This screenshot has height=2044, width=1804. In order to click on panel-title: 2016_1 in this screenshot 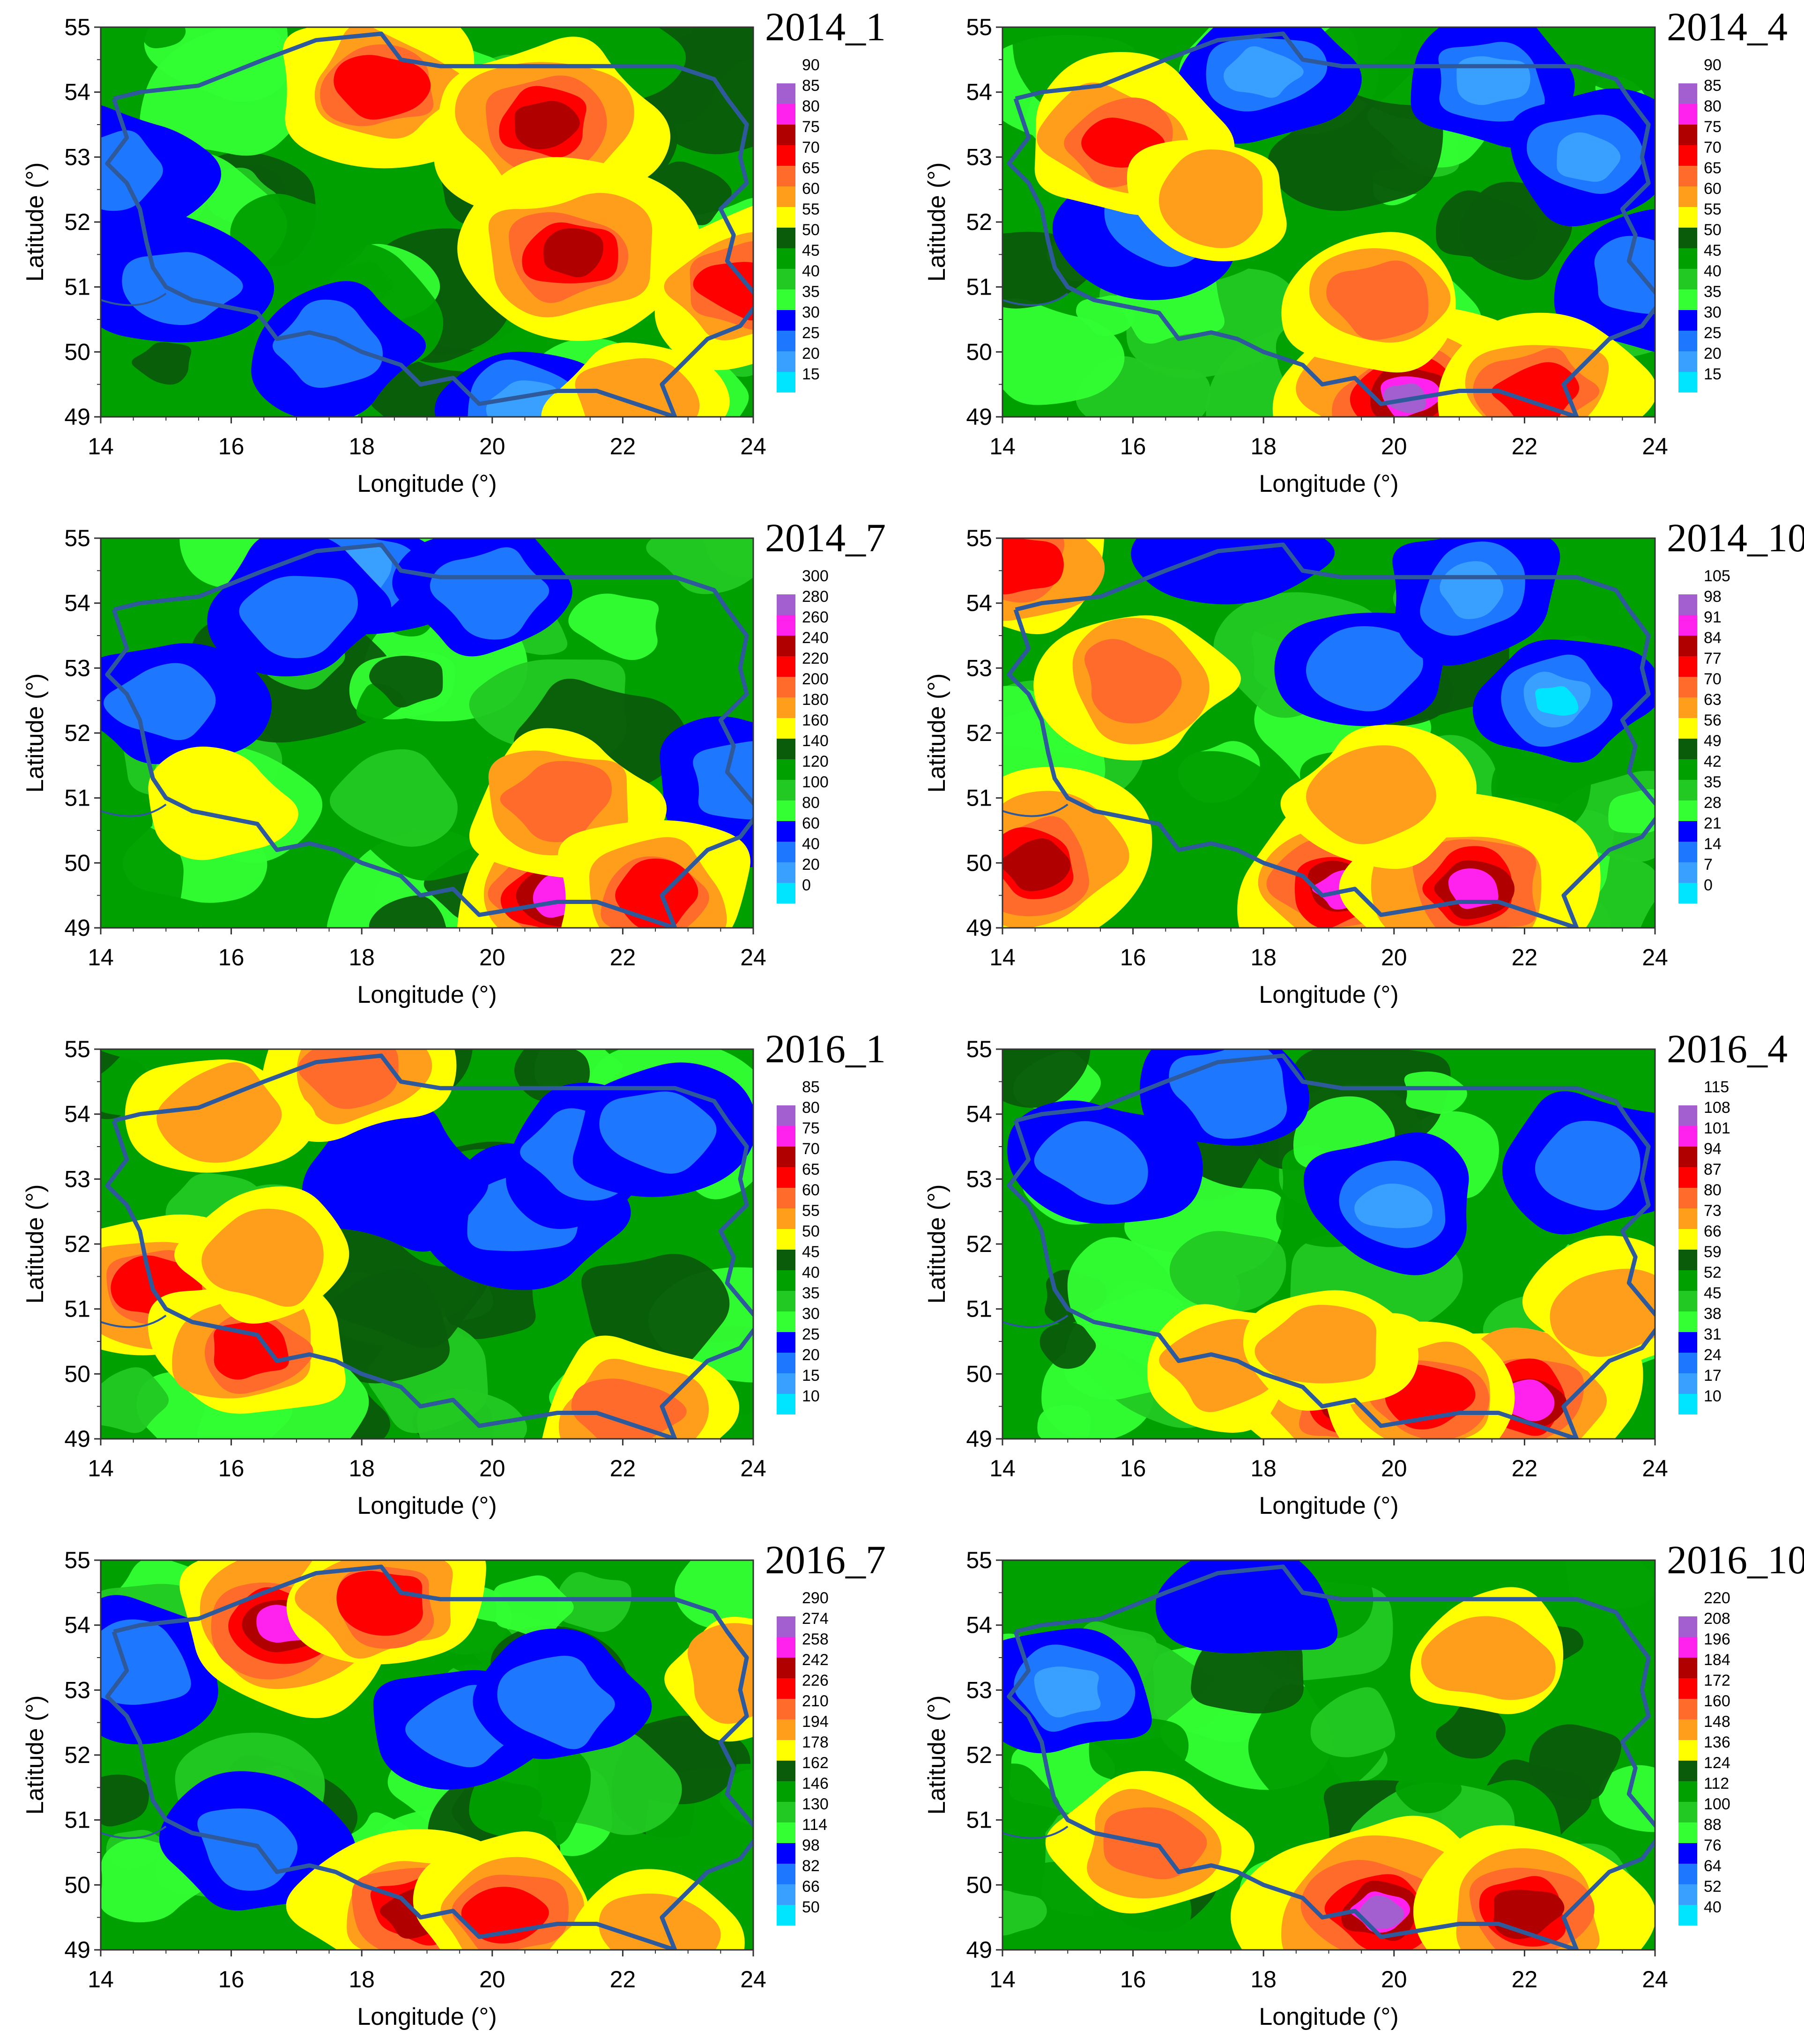, I will do `click(825, 1049)`.